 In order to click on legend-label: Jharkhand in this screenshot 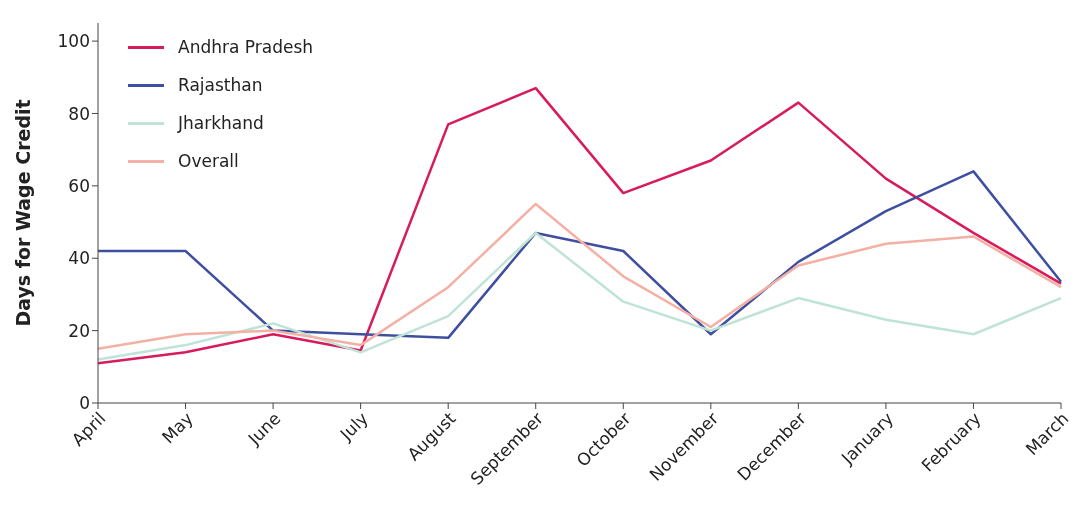, I will do `click(221, 123)`.